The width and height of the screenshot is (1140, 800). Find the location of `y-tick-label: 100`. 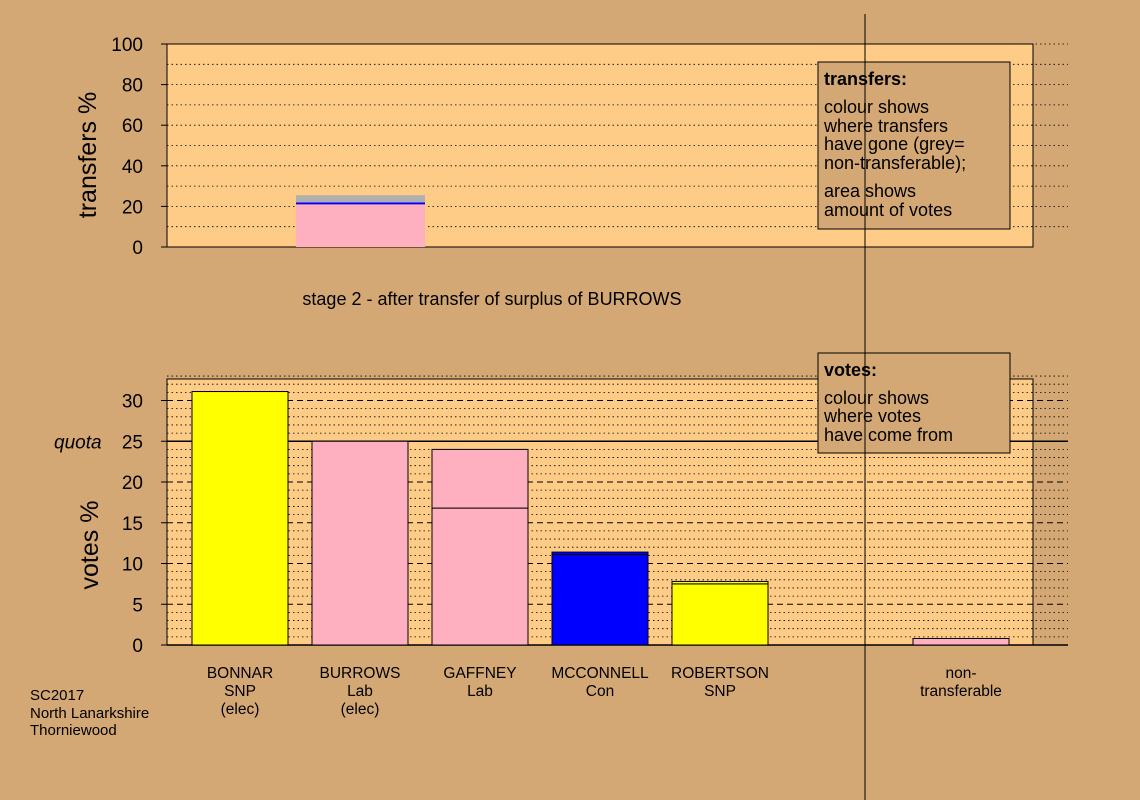

y-tick-label: 100 is located at coordinates (127, 45).